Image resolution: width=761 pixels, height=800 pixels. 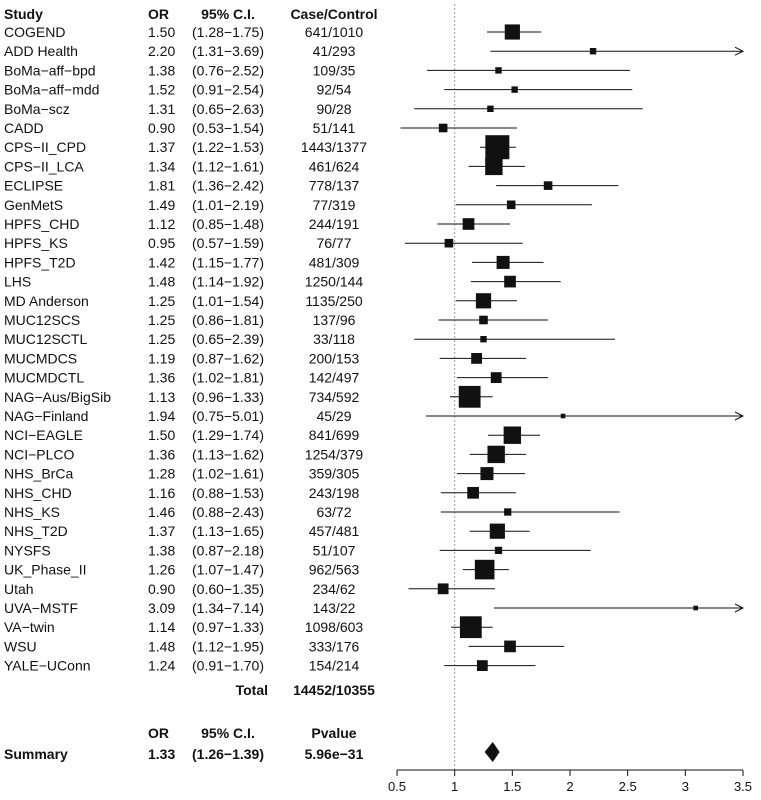 What do you see at coordinates (17, 282) in the screenshot?
I see `study-name: LHS` at bounding box center [17, 282].